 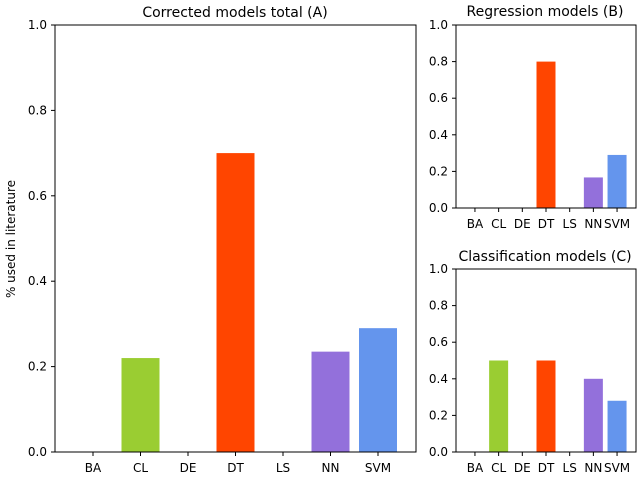 What do you see at coordinates (378, 468) in the screenshot?
I see `x-tick-label-a-svm: SVM` at bounding box center [378, 468].